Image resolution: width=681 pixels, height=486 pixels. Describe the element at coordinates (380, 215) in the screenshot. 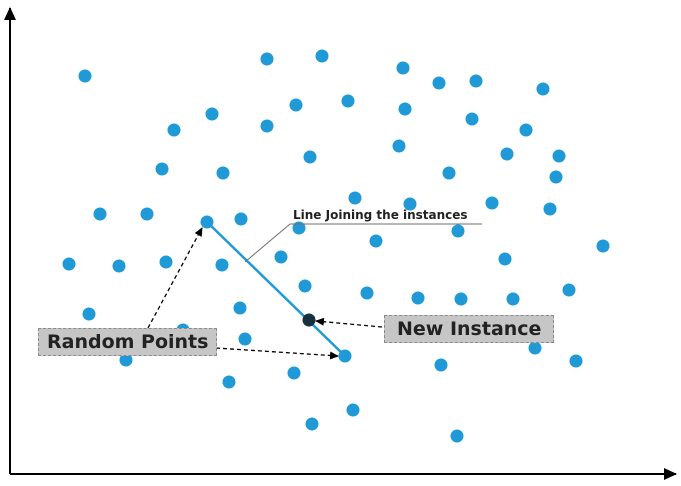

I see `joining-line-label: Line Joining the instances` at that location.